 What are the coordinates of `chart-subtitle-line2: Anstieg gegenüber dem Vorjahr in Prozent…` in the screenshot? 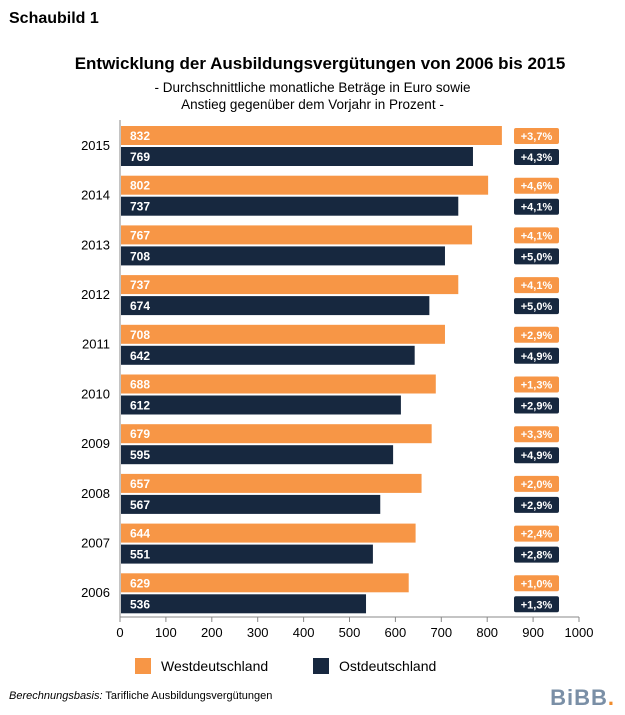 It's located at (312, 104).